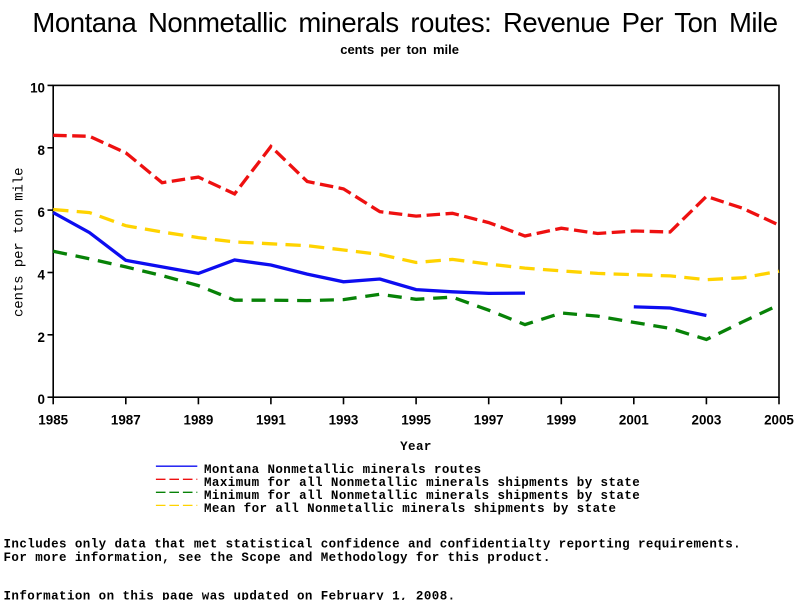  I want to click on svg-text: 1987, so click(126, 419).